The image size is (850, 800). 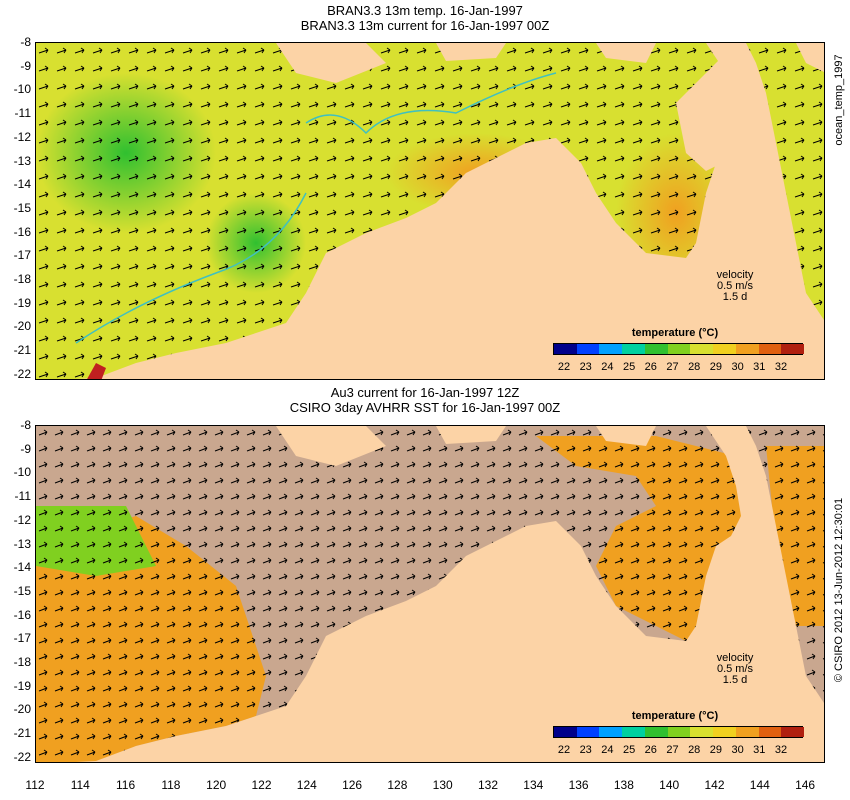 I want to click on y-tick-label: -19, so click(x=22, y=685).